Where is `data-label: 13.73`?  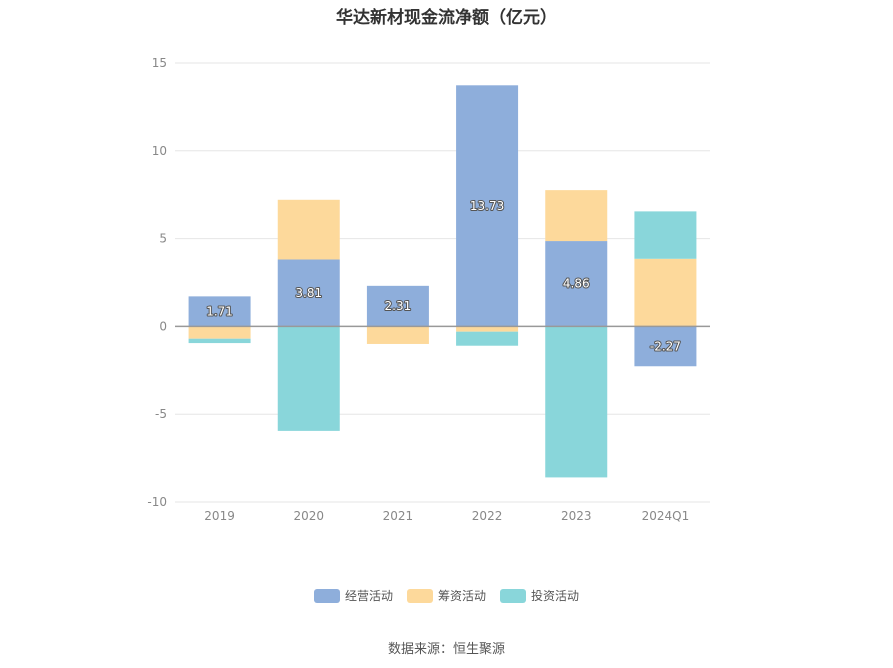 data-label: 13.73 is located at coordinates (487, 206).